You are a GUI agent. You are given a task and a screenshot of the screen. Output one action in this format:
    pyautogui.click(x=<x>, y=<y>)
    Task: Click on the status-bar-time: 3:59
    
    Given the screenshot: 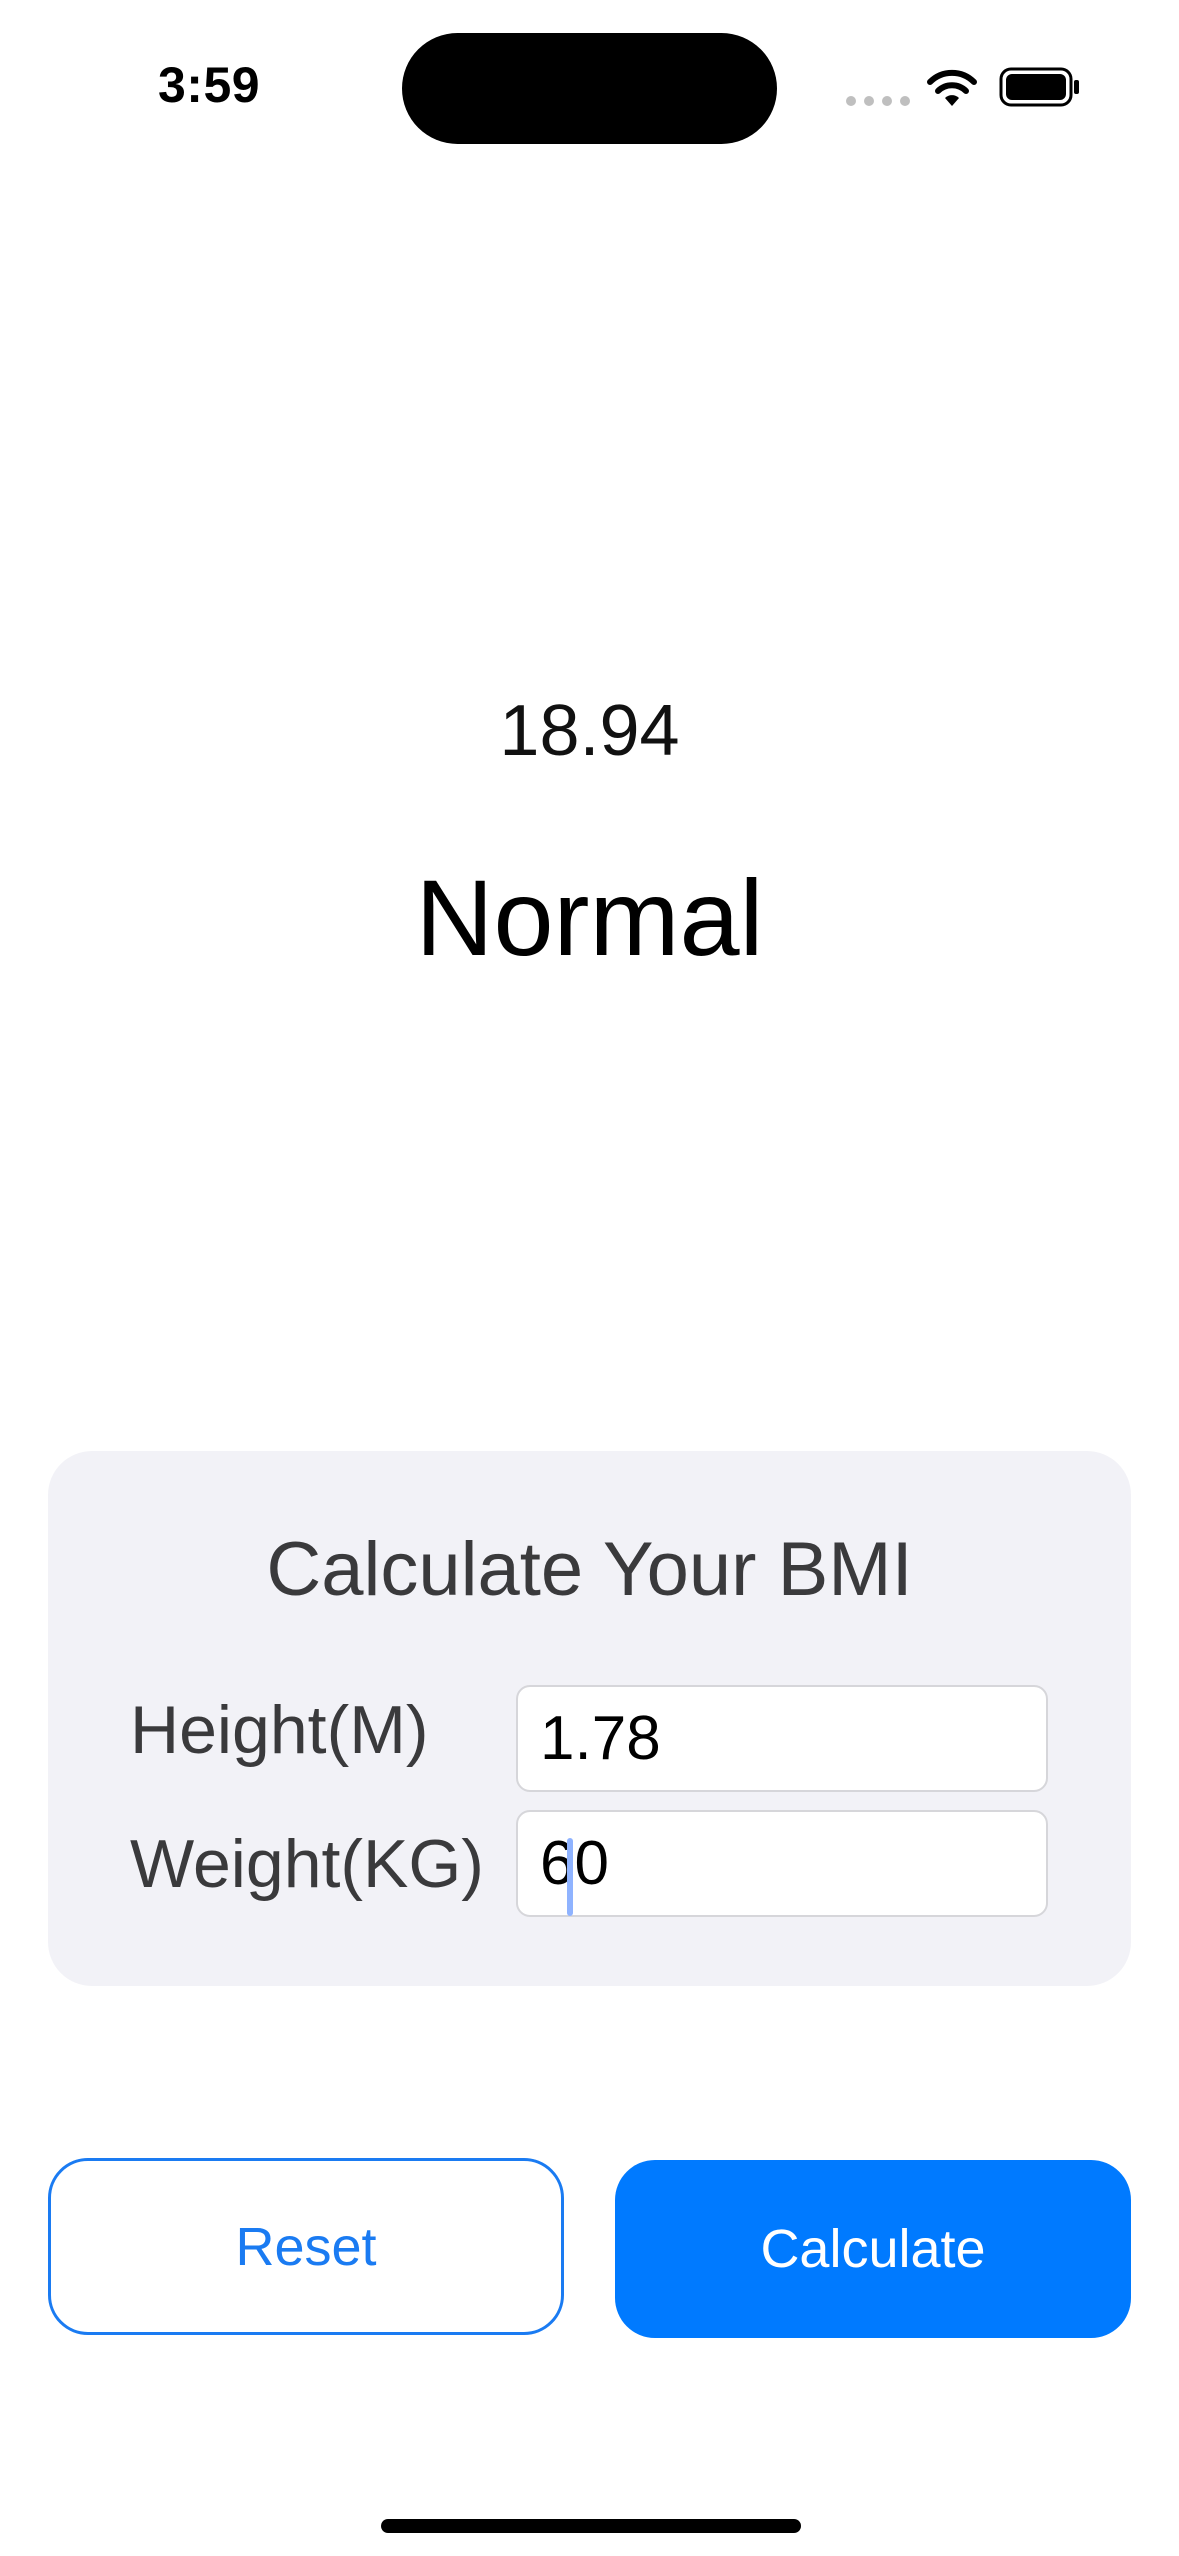 What is the action you would take?
    pyautogui.click(x=209, y=85)
    